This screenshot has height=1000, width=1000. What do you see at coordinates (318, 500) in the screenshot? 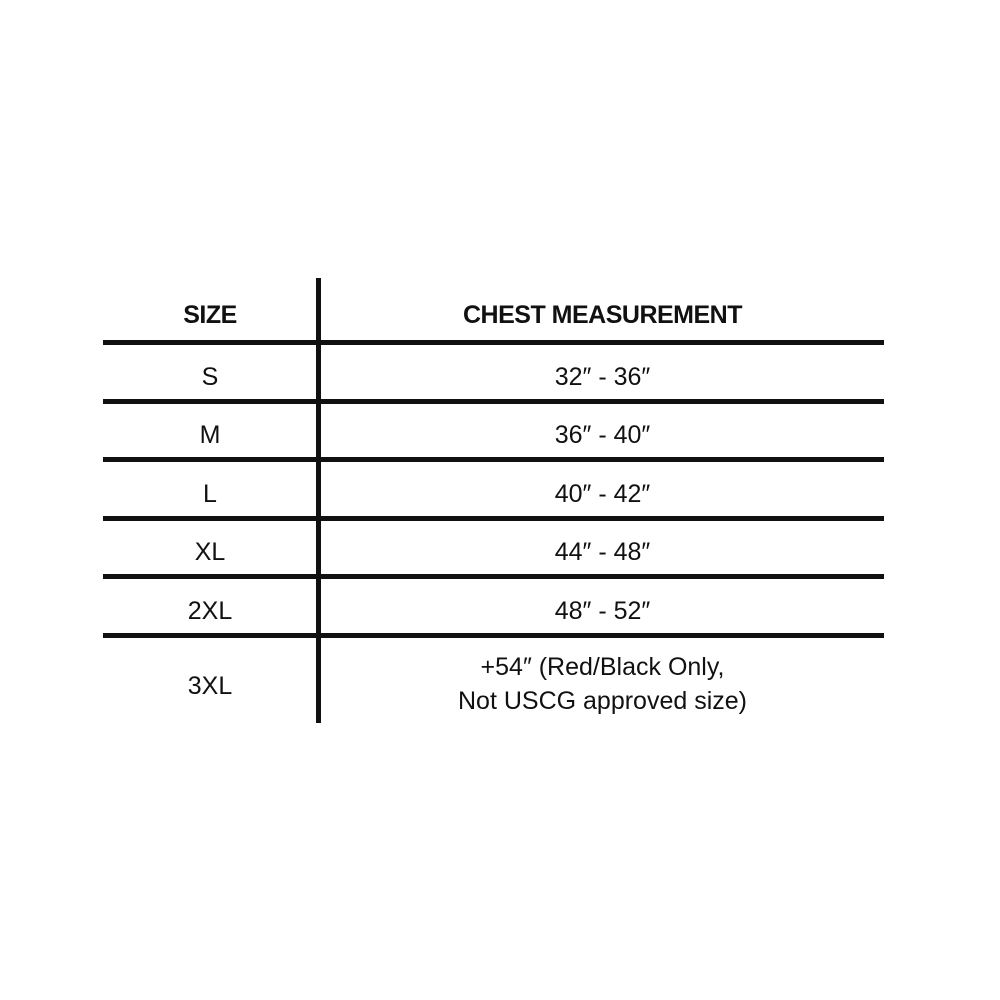
I see `column-divider` at bounding box center [318, 500].